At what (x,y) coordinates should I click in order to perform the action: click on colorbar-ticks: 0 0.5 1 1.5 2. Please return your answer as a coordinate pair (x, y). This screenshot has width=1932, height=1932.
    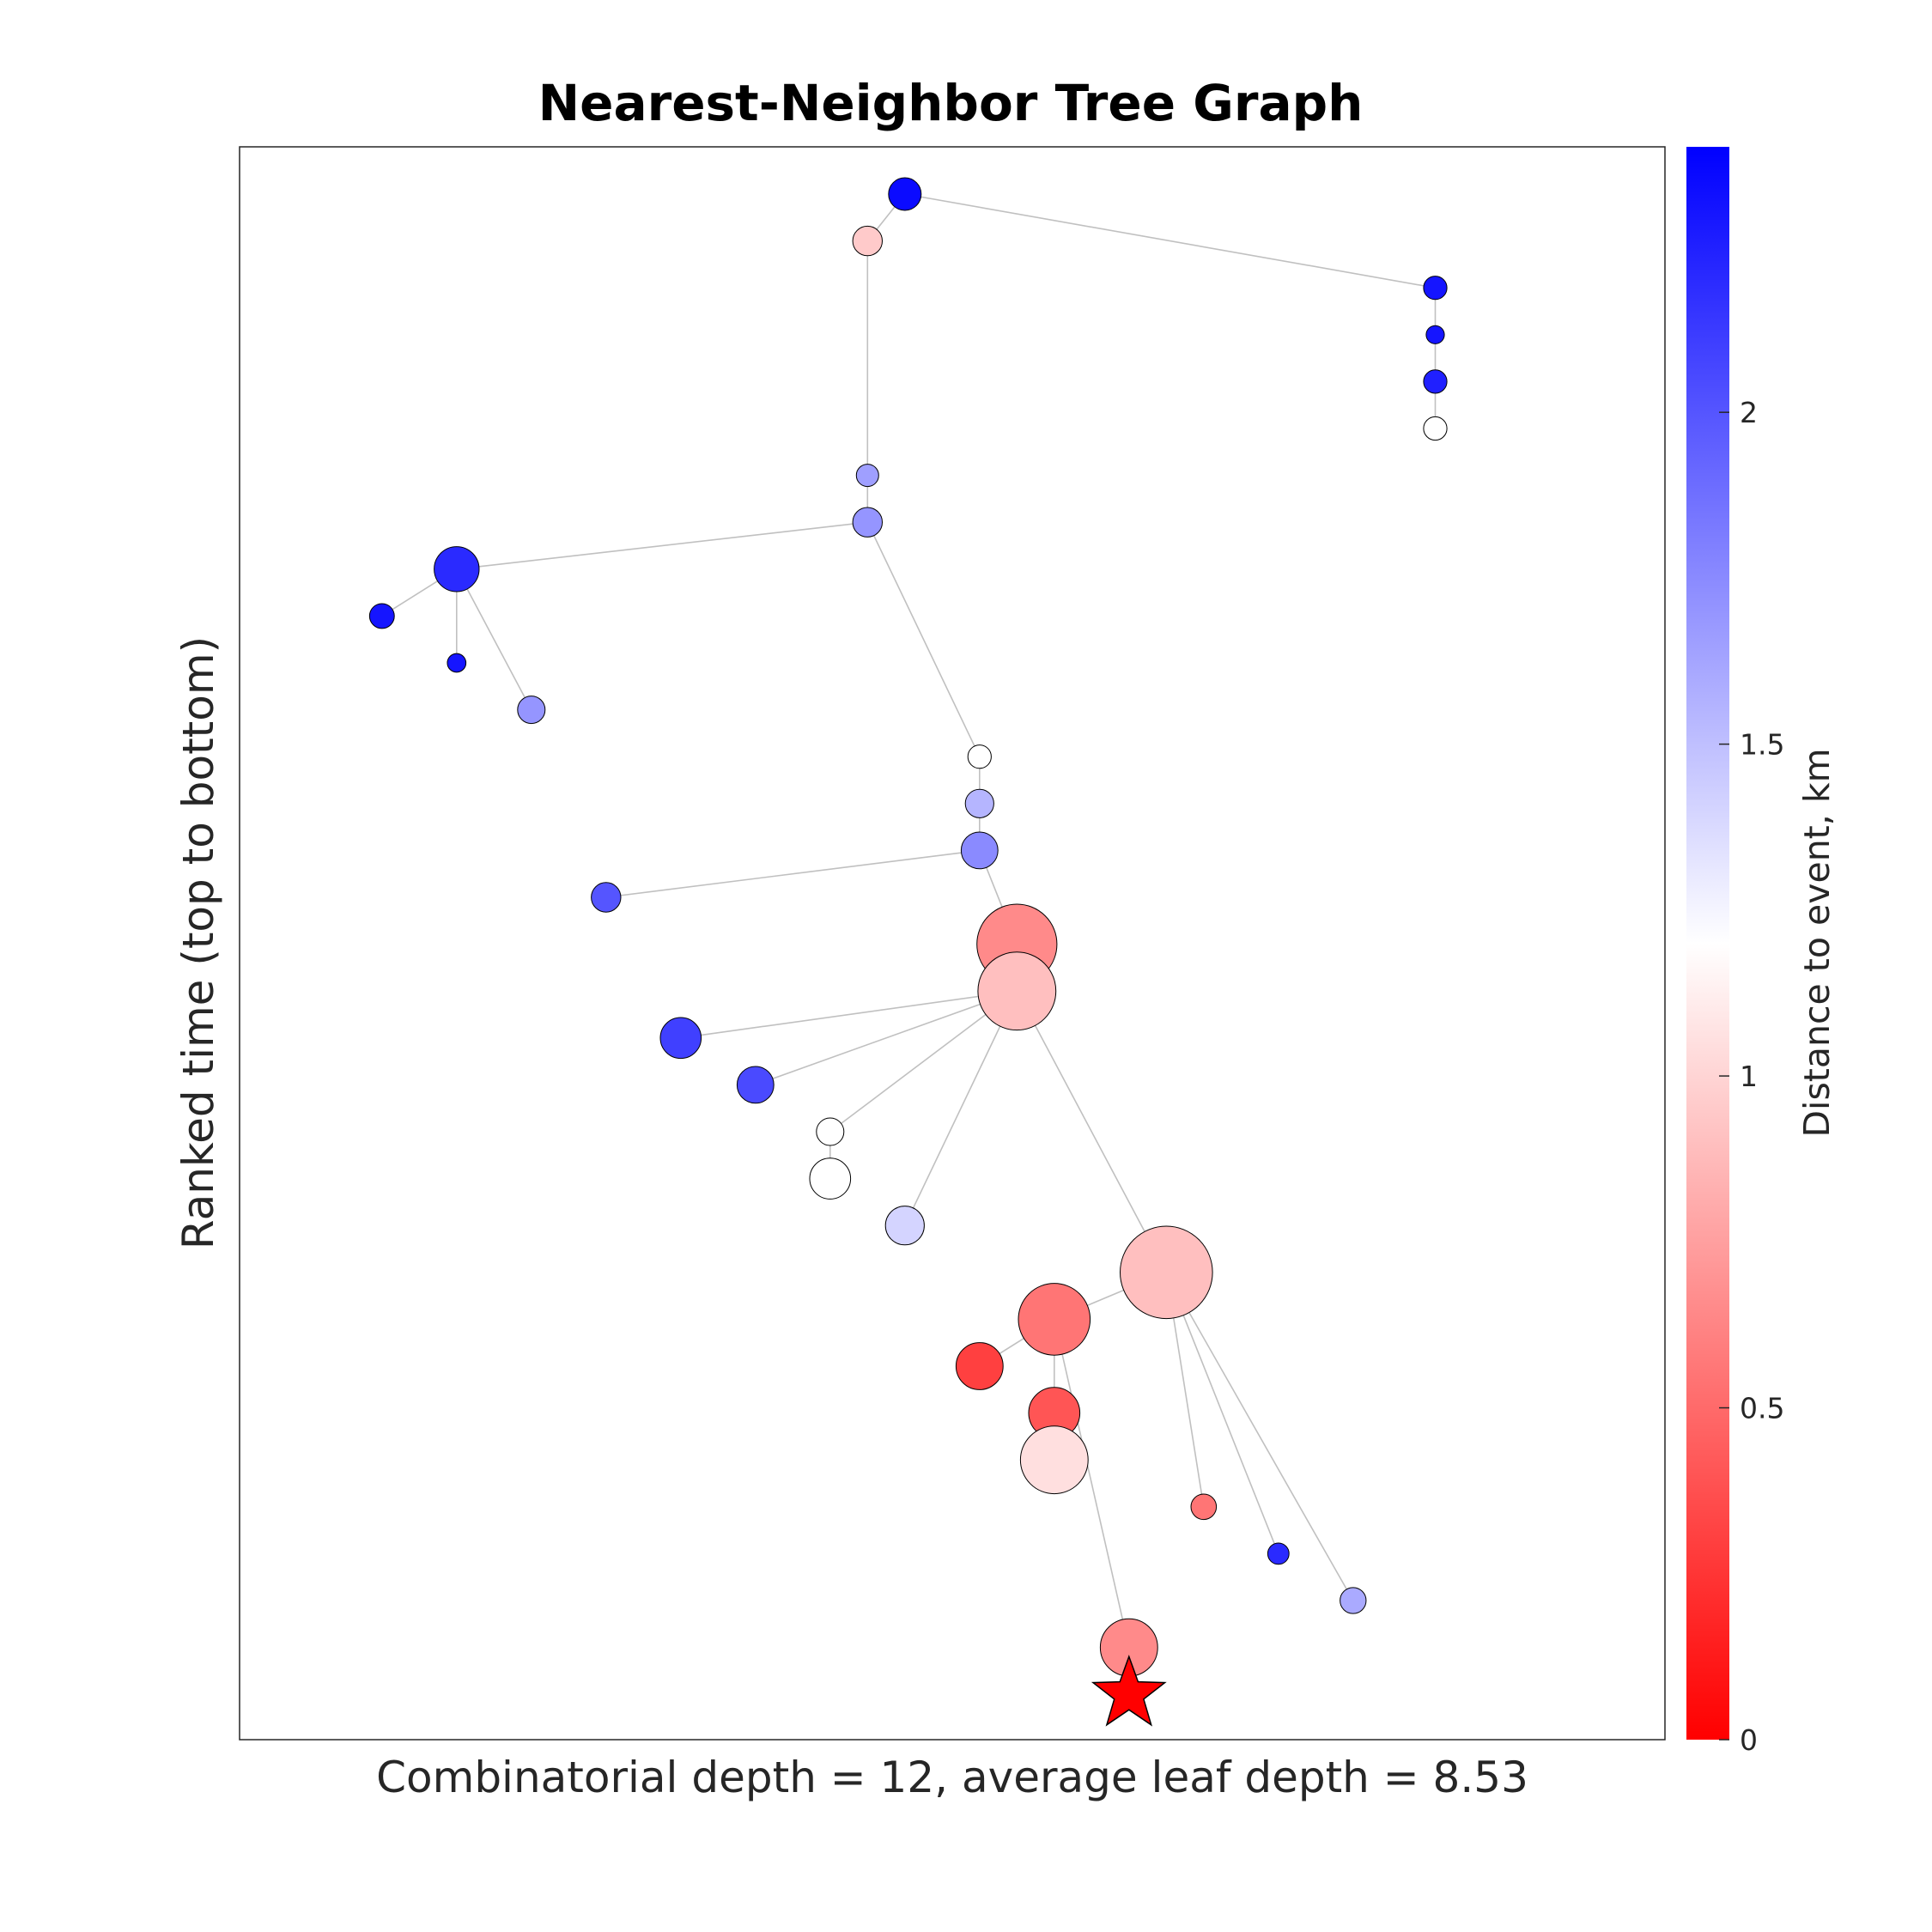
    Looking at the image, I should click on (1751, 1076).